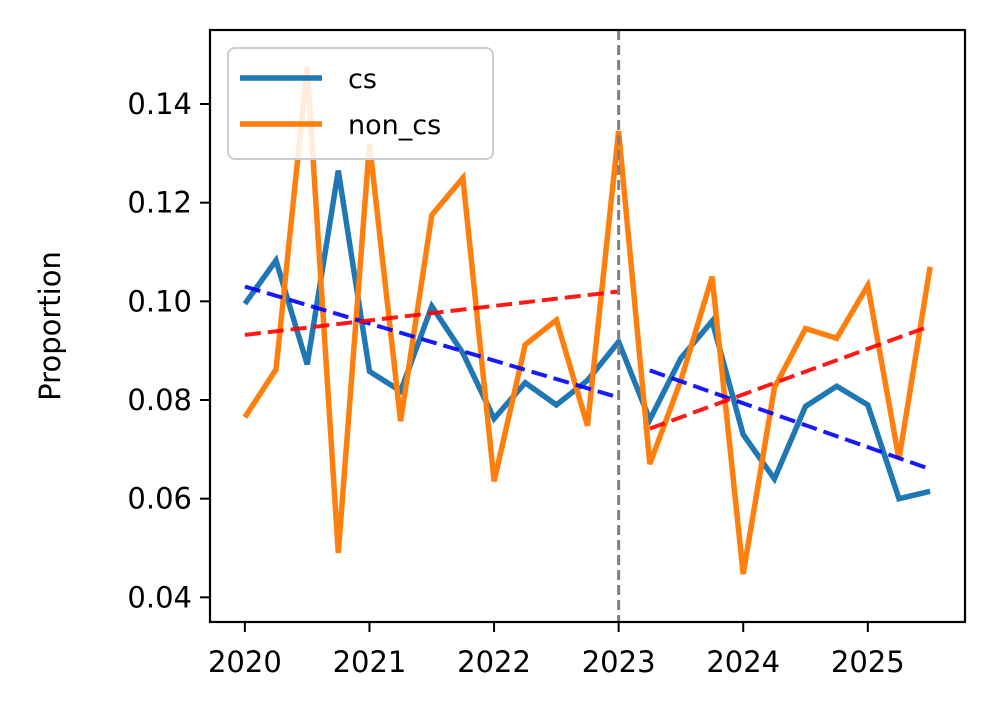 The image size is (996, 722). What do you see at coordinates (159, 400) in the screenshot?
I see `y-tick-label: 0.08` at bounding box center [159, 400].